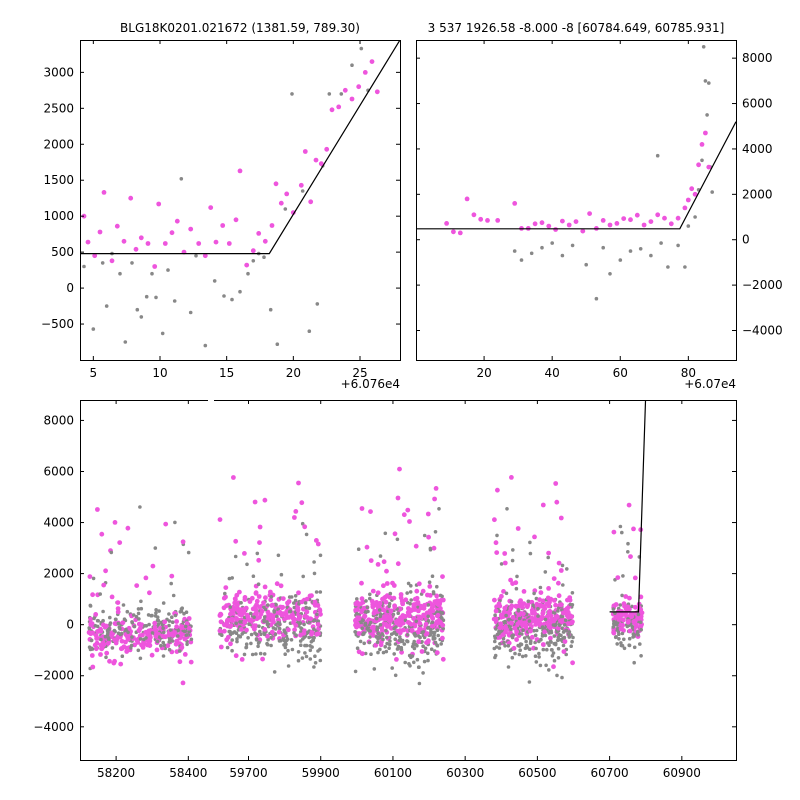 The image size is (800, 800). What do you see at coordinates (248, 773) in the screenshot?
I see `x-tick-label: 59700` at bounding box center [248, 773].